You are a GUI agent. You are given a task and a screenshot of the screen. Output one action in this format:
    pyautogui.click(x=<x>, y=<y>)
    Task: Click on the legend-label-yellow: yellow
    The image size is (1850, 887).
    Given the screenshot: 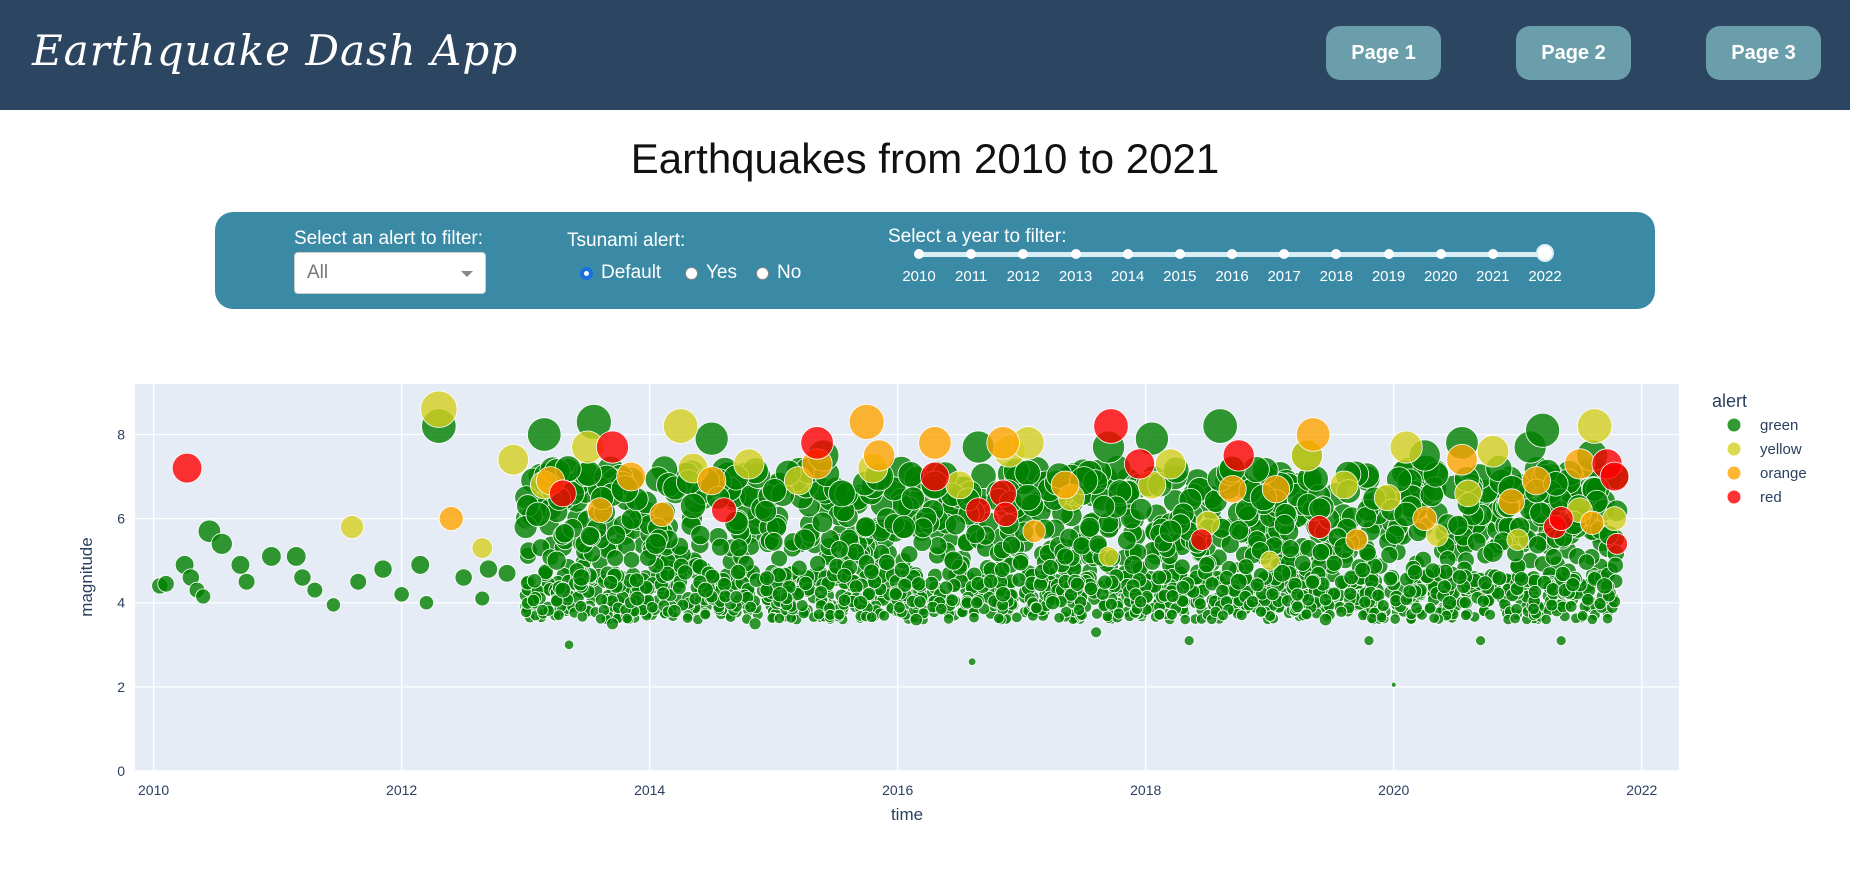 What is the action you would take?
    pyautogui.click(x=1781, y=449)
    